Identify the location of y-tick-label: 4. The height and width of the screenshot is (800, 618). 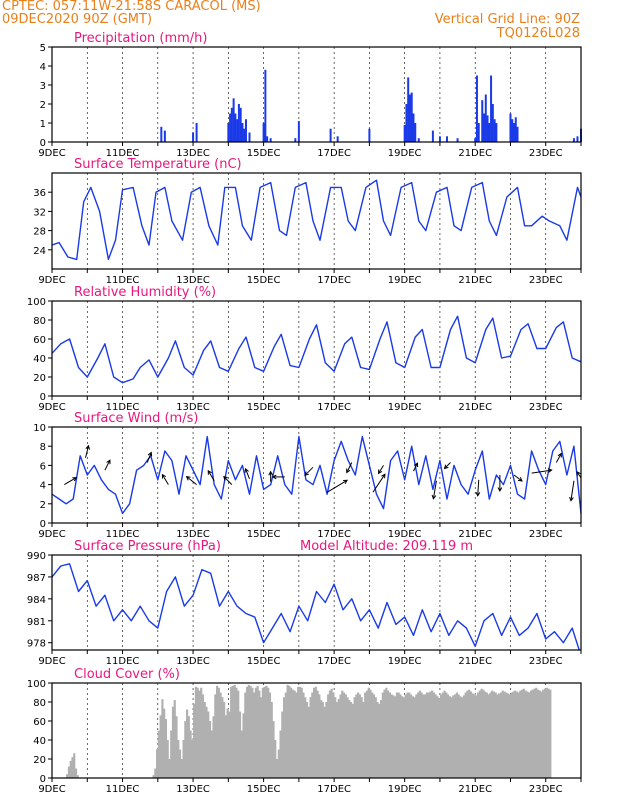
(43, 67).